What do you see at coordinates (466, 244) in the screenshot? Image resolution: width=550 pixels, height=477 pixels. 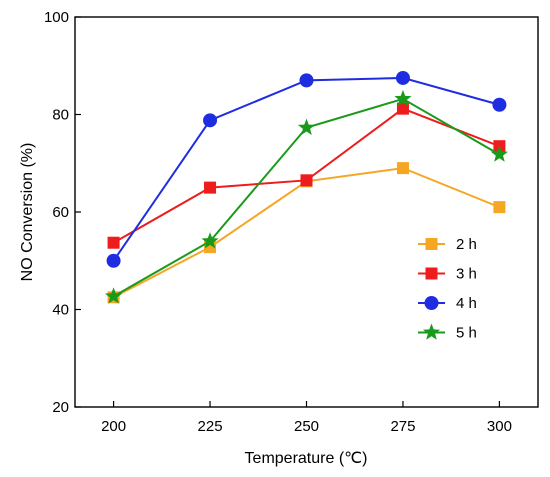 I see `legend-label: 2 h` at bounding box center [466, 244].